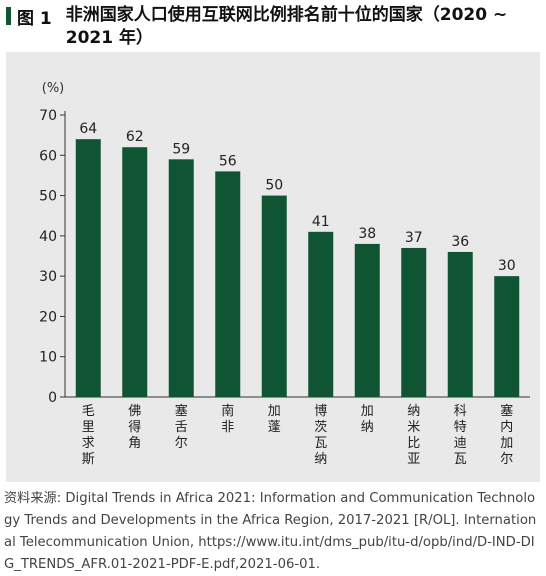 The height and width of the screenshot is (576, 546). What do you see at coordinates (48, 237) in the screenshot?
I see `y-tick-label: 40` at bounding box center [48, 237].